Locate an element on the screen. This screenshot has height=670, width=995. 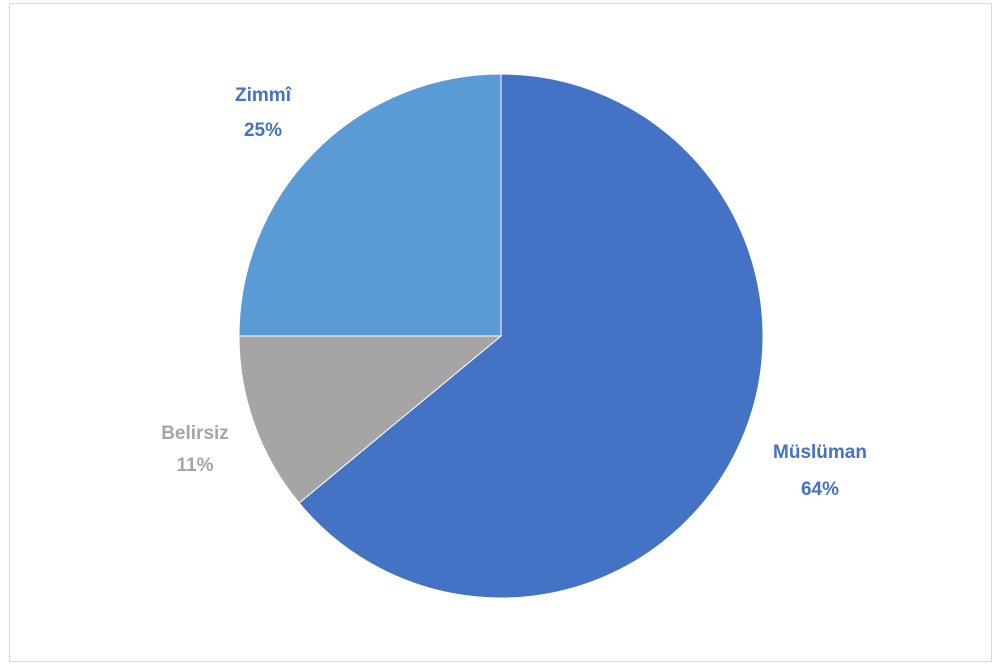
data-label-percent: 25% is located at coordinates (263, 130).